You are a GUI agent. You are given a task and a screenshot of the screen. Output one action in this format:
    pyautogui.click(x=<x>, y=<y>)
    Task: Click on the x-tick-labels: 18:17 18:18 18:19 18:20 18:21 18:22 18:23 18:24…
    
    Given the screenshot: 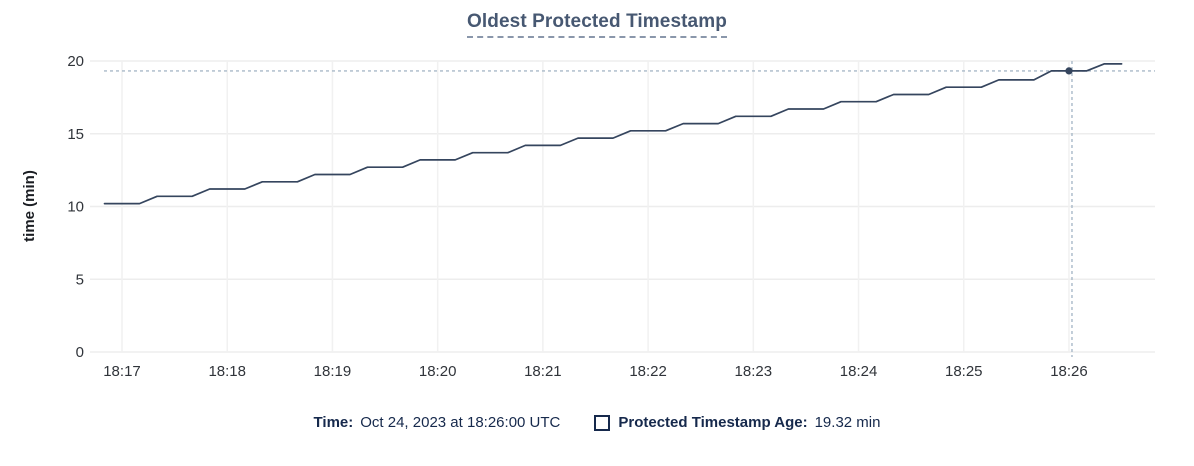 What is the action you would take?
    pyautogui.click(x=595, y=371)
    